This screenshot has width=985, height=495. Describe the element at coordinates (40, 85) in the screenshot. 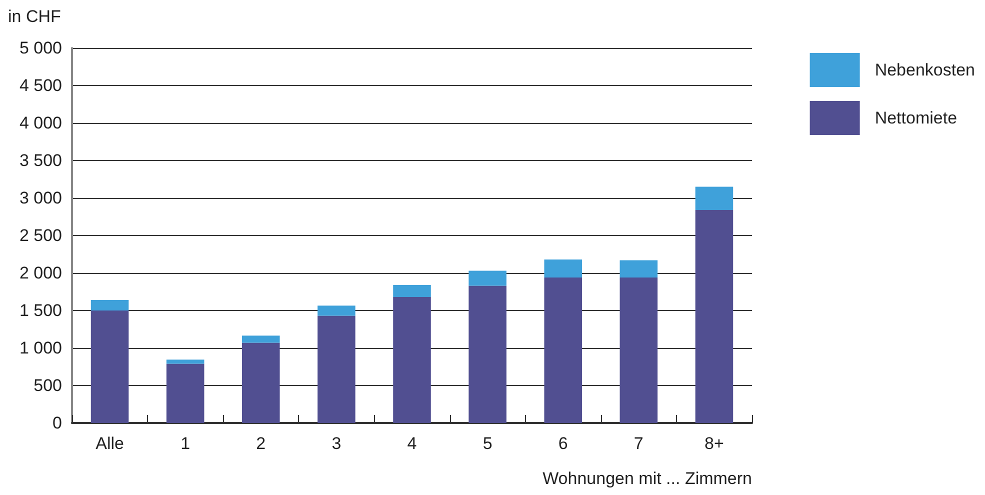

I see `y-tick-label: 4 500` at that location.